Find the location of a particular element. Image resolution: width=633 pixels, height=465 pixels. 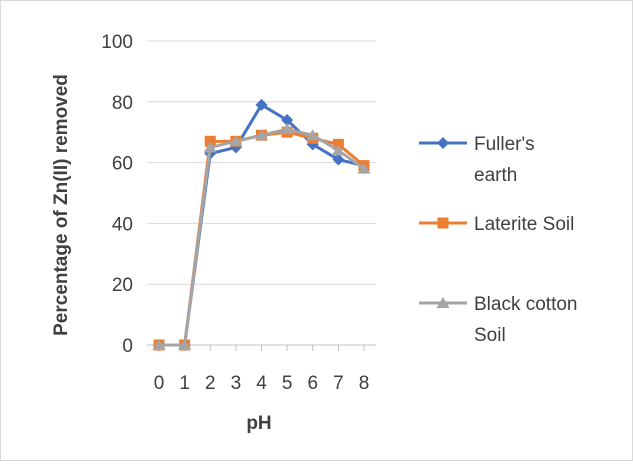

x-tick-label: 7 is located at coordinates (338, 383).